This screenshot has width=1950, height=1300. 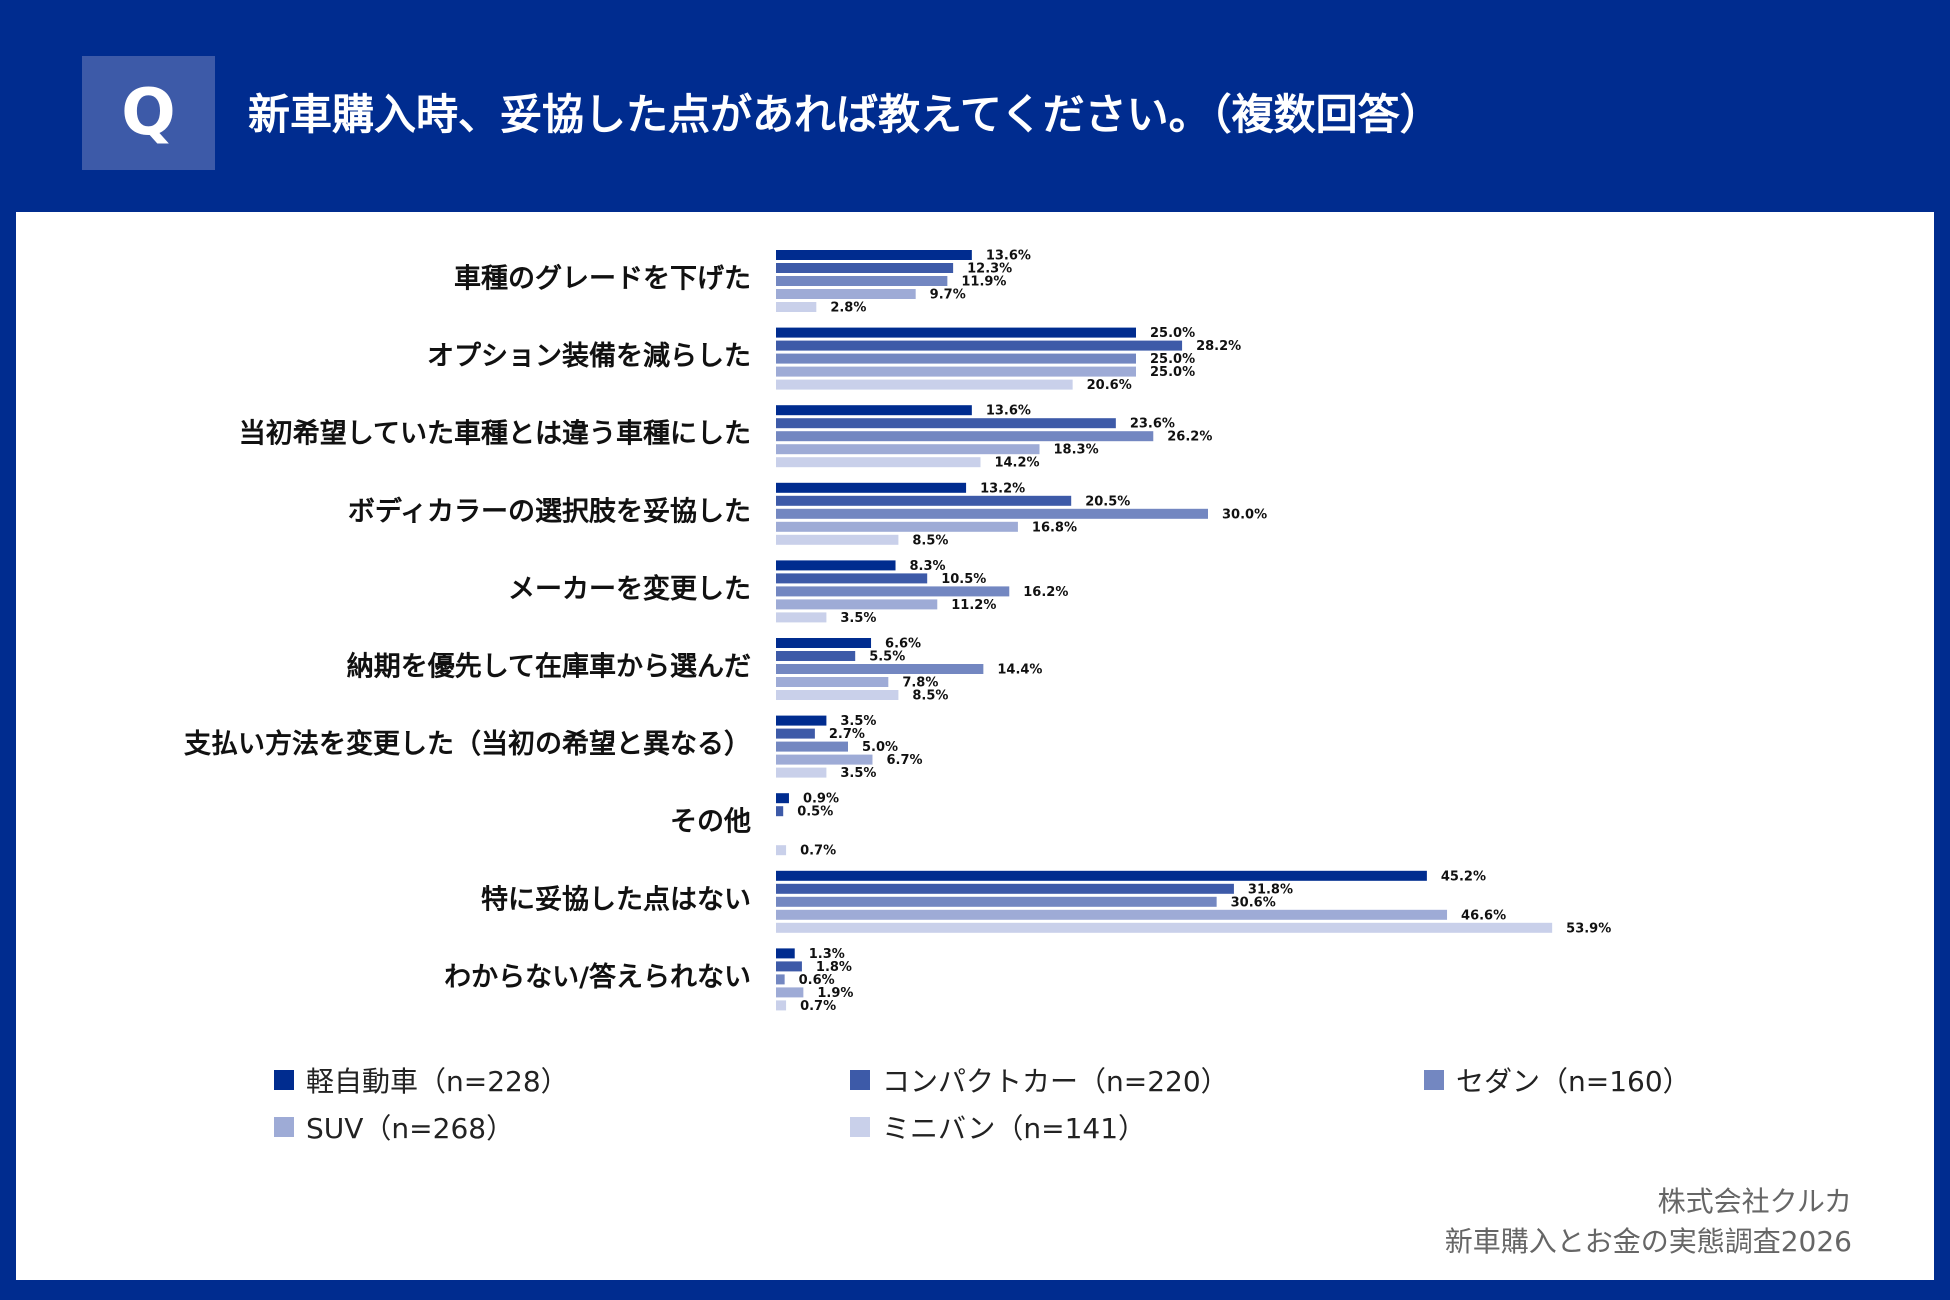 I want to click on data-label: 23.6%, so click(x=1152, y=424).